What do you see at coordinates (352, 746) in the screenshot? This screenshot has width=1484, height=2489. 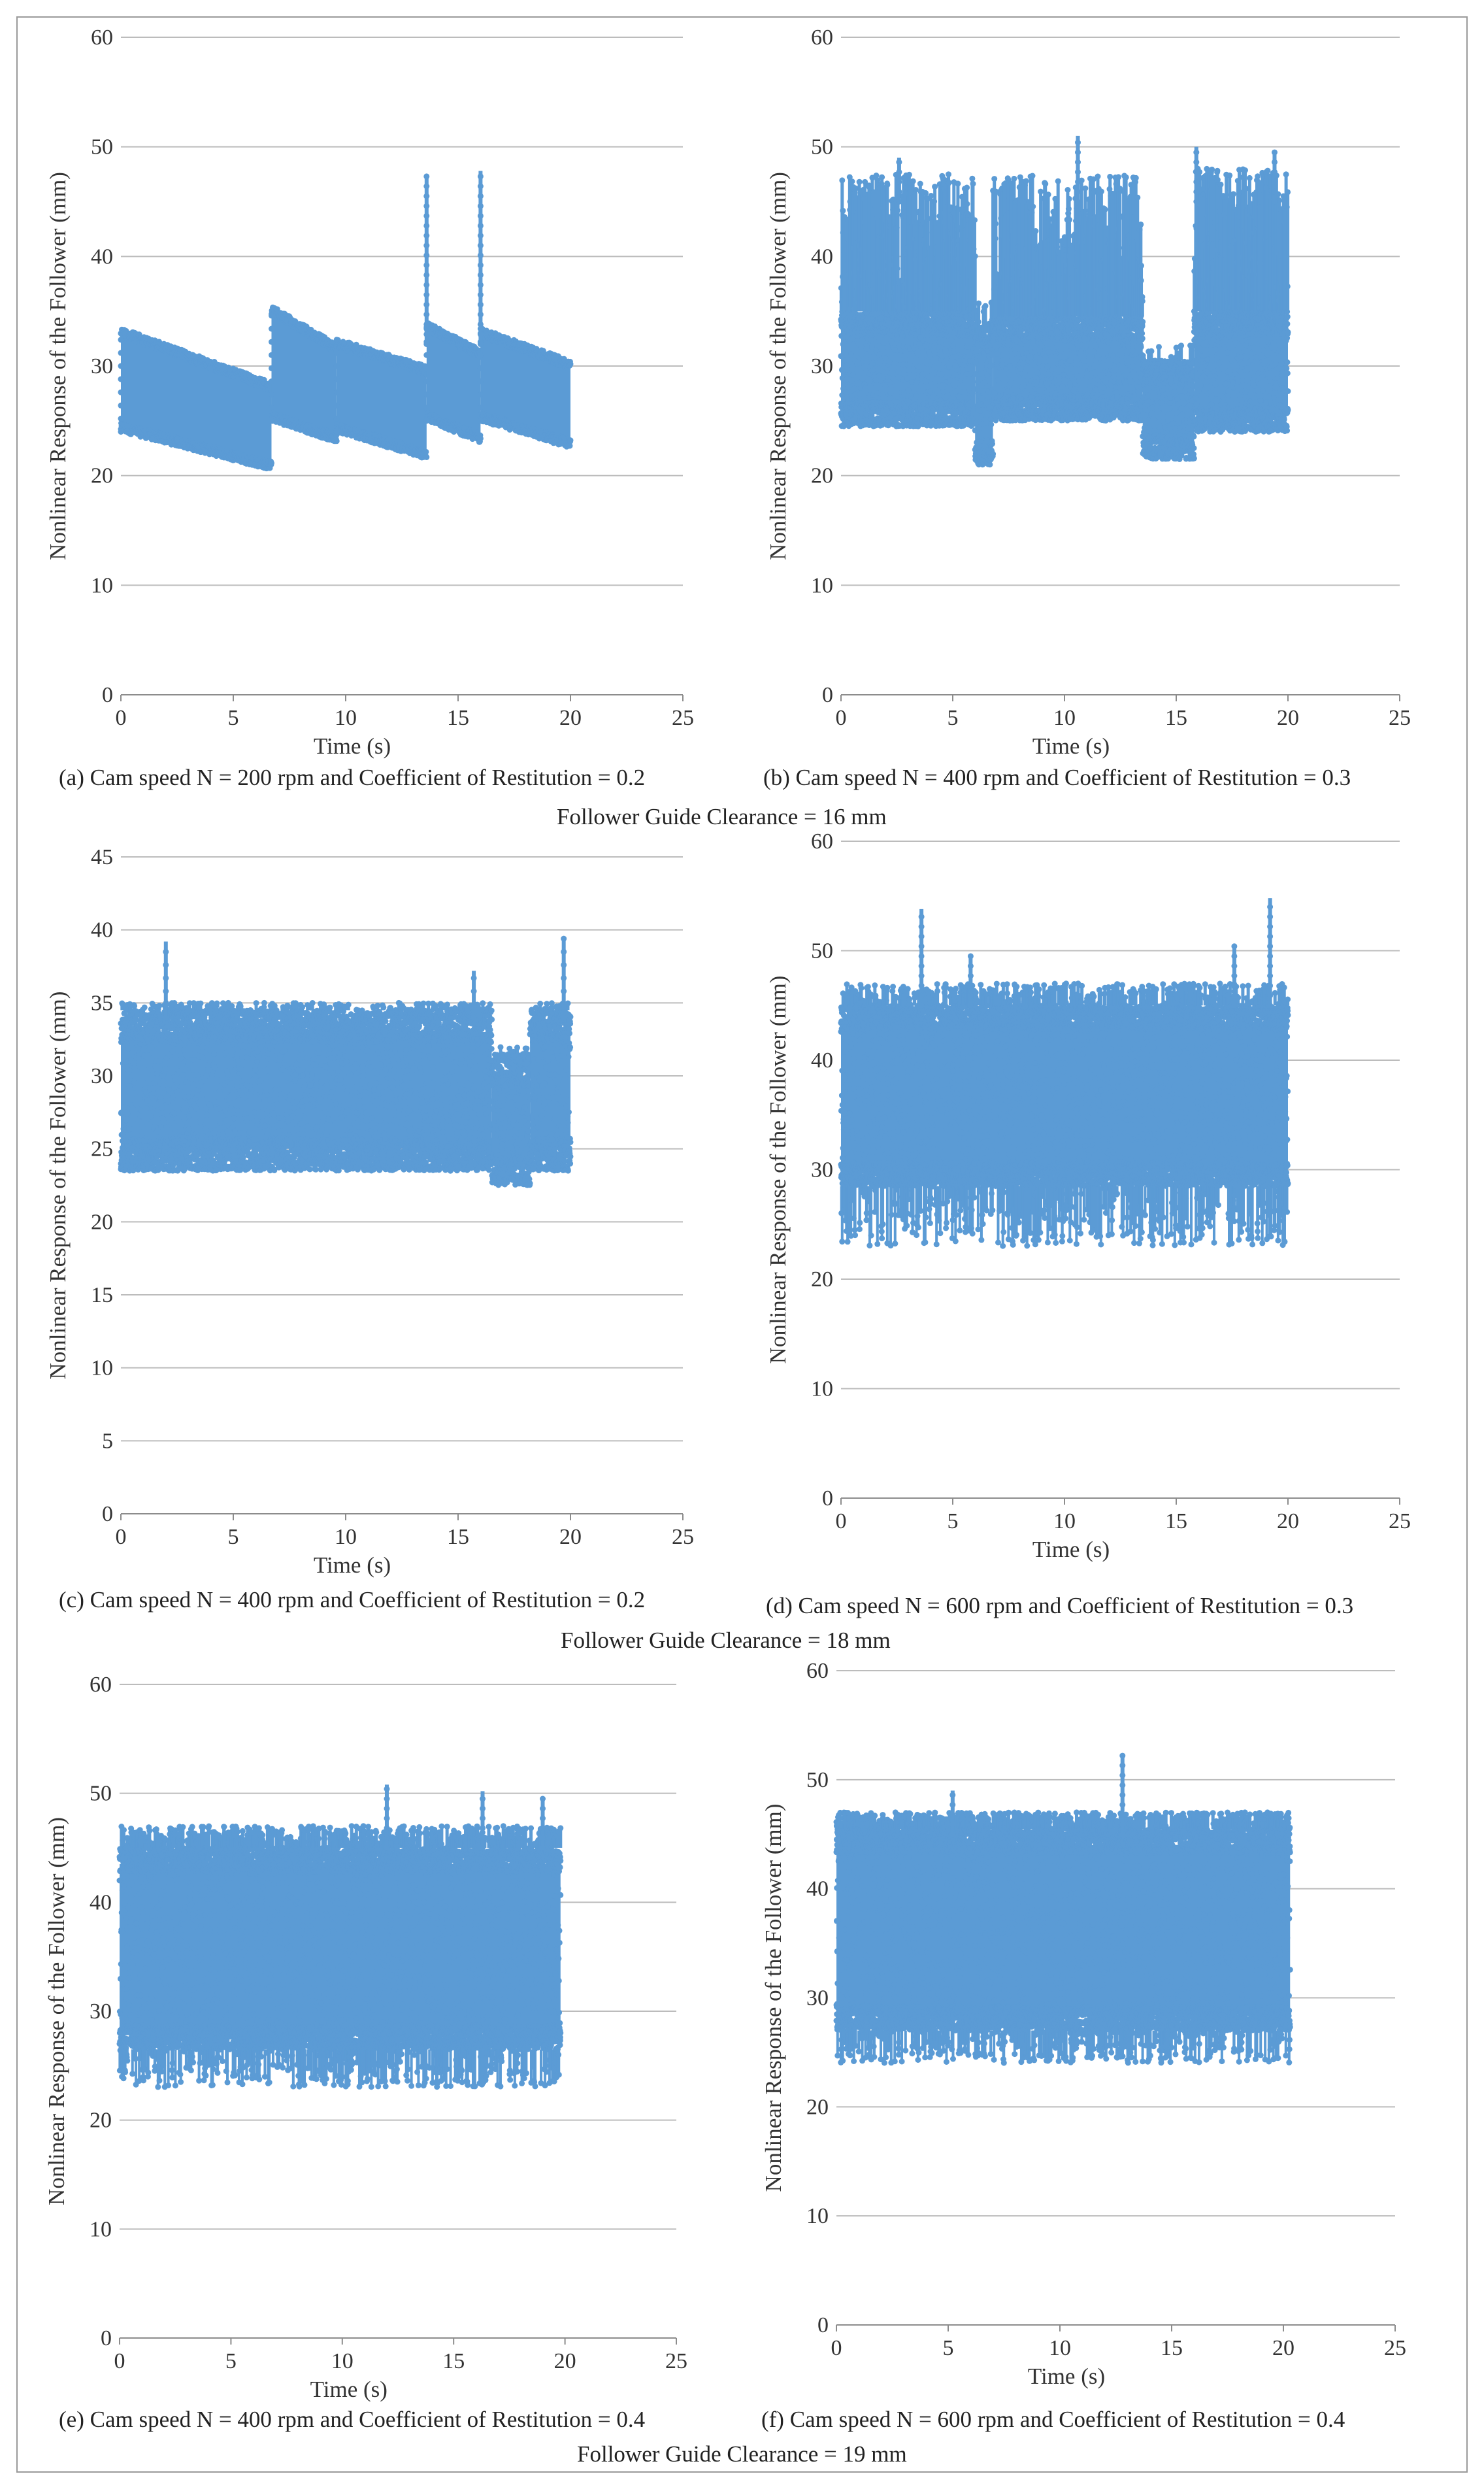 I see `x-axis-label: Time (s)` at bounding box center [352, 746].